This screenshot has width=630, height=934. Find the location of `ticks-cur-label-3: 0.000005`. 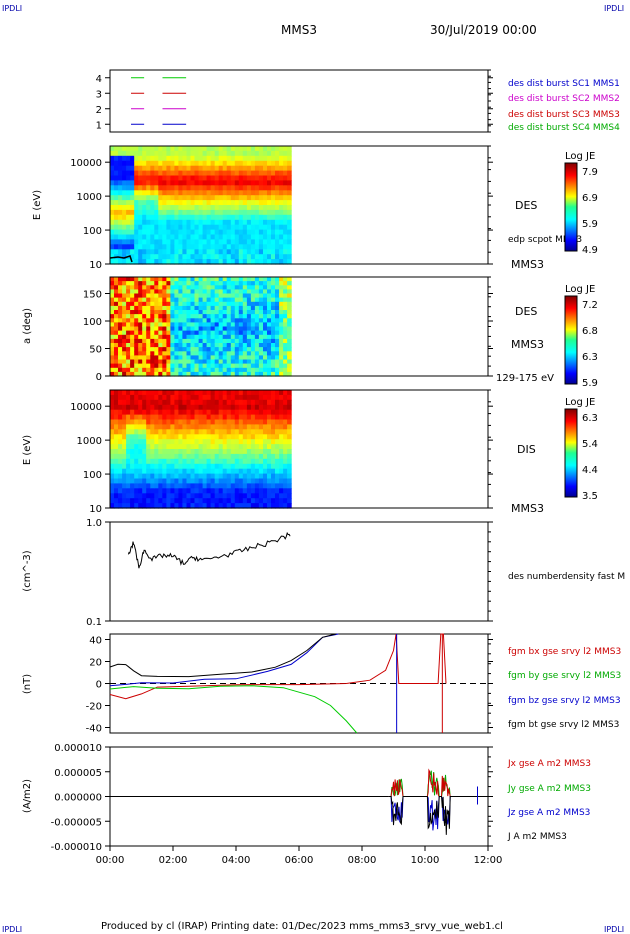

ticks-cur-label-3: 0.000005 is located at coordinates (78, 773).